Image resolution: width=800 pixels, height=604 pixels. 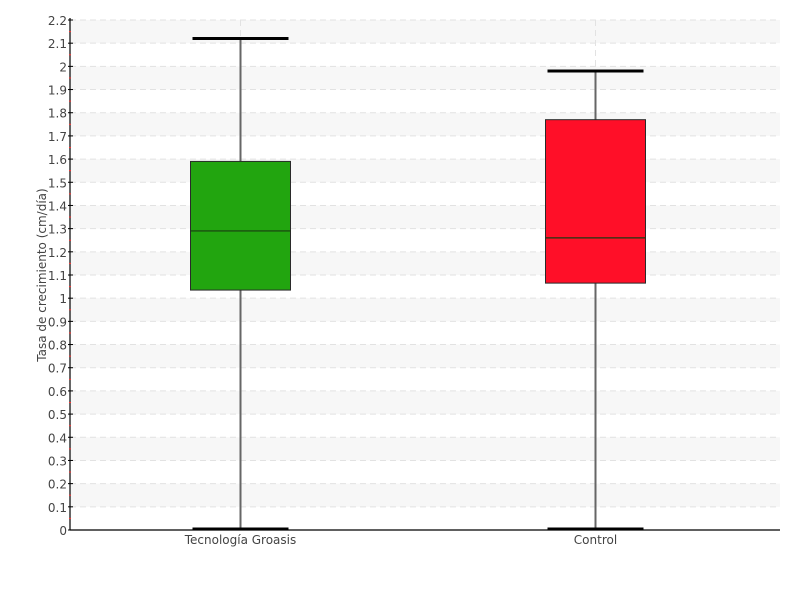 What do you see at coordinates (42, 275) in the screenshot?
I see `y-axis-label: Tasa de crecimiento (cm/día)` at bounding box center [42, 275].